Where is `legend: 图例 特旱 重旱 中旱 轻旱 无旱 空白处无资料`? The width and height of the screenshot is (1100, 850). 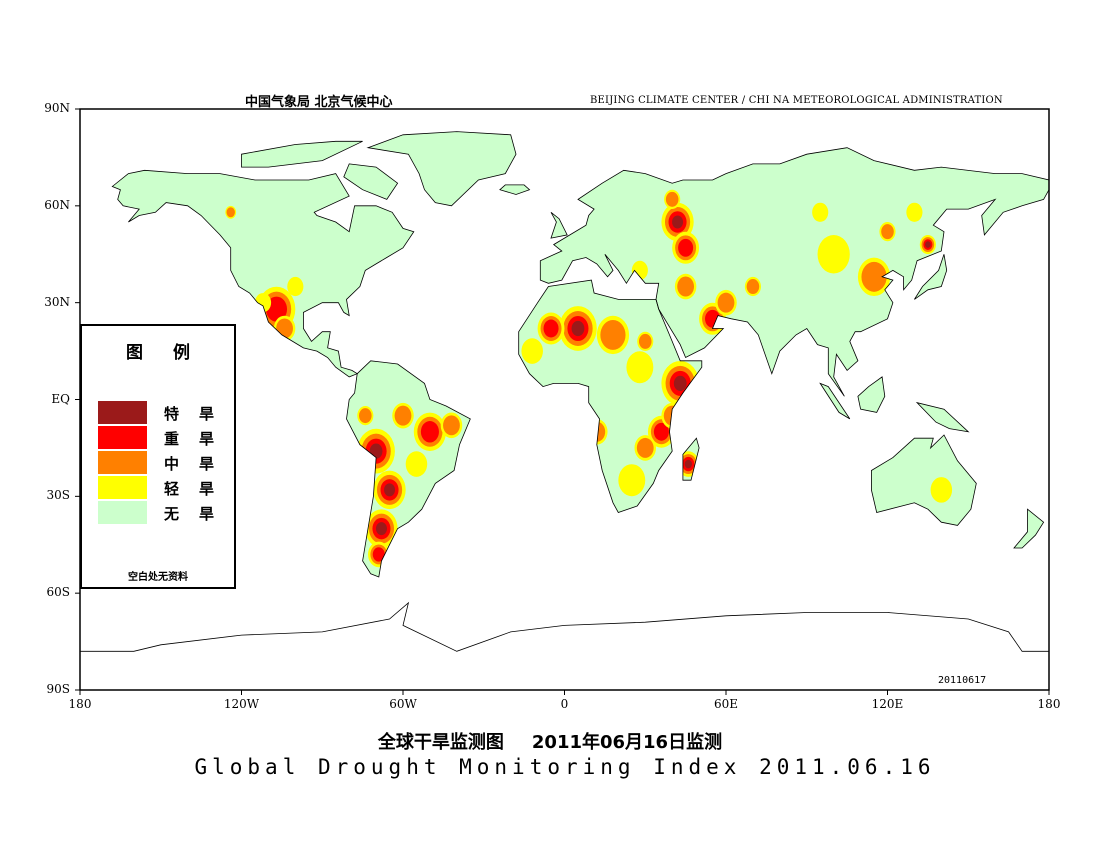 legend: 图例 特旱 重旱 中旱 轻旱 无旱 空白处无资料 is located at coordinates (158, 456).